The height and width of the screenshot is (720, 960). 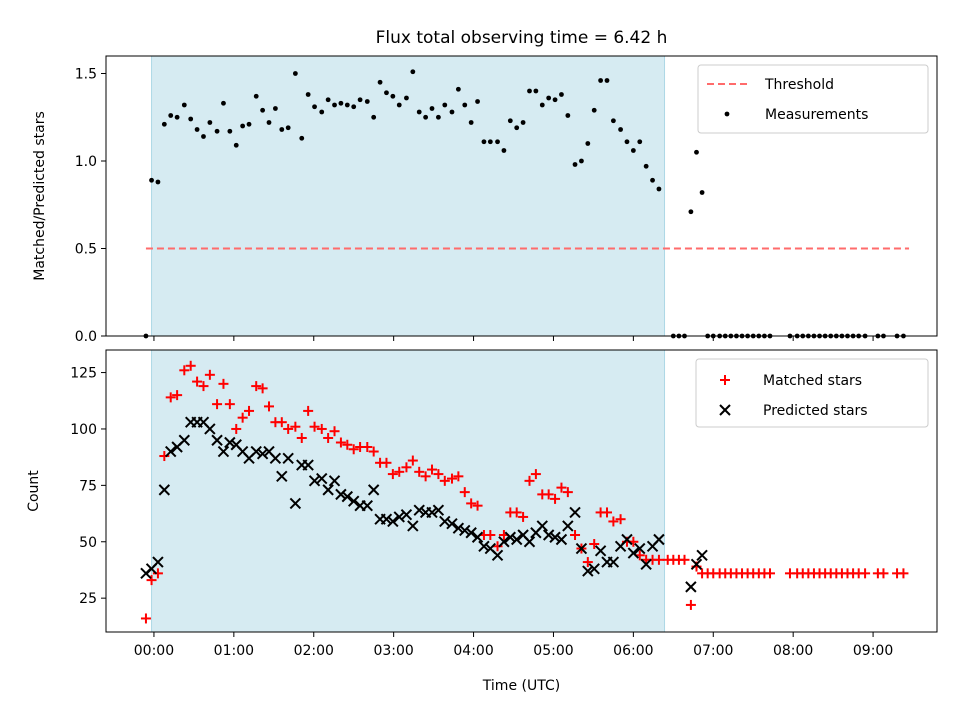 I want to click on y-tick-label: 100, so click(x=83, y=430).